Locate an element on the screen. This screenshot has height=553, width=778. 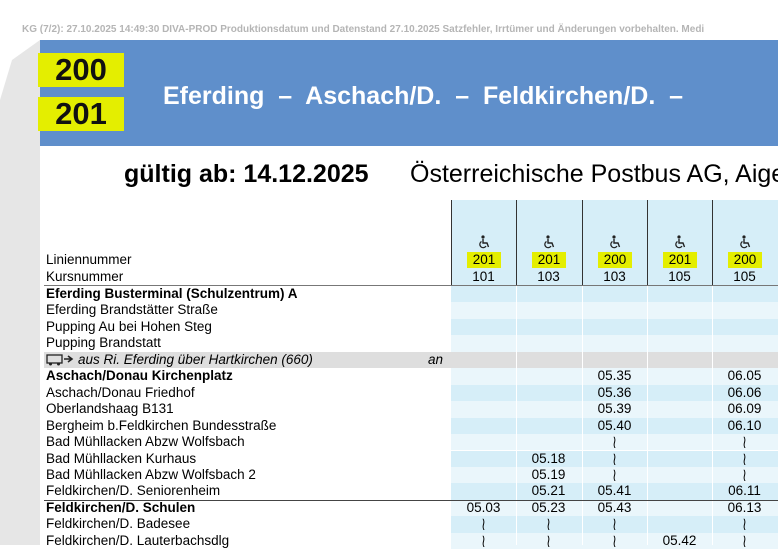
stop-name: Feldkirchen/D. Lauterbachsdlg is located at coordinates (138, 540).